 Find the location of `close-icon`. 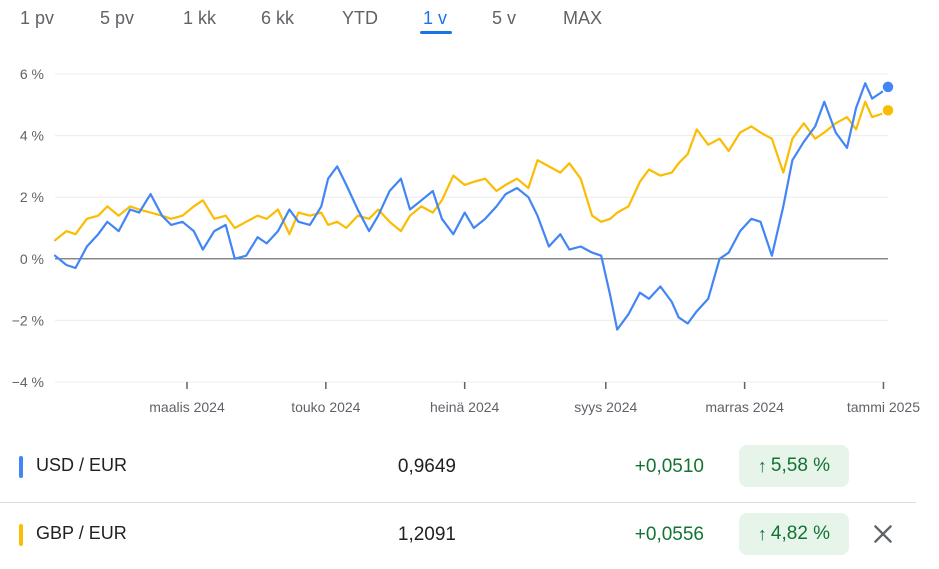

close-icon is located at coordinates (883, 534).